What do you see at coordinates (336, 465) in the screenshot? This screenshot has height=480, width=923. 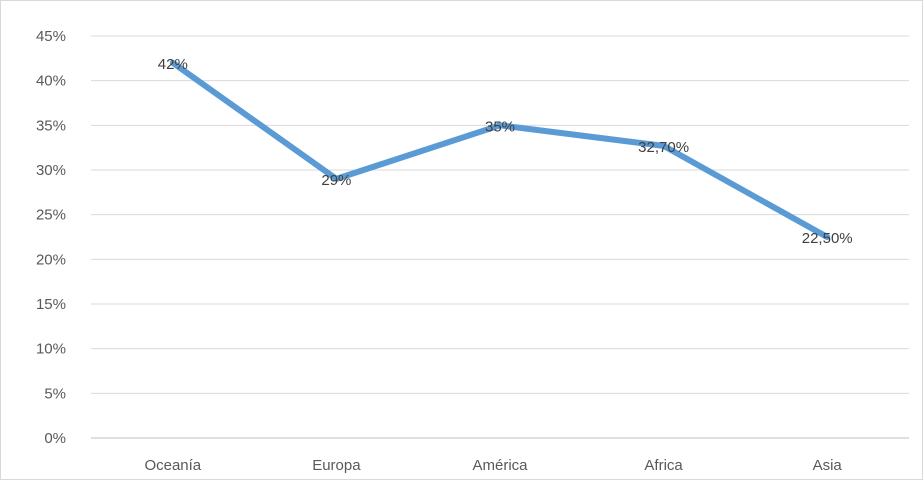 I see `x-tick-label: Europa` at bounding box center [336, 465].